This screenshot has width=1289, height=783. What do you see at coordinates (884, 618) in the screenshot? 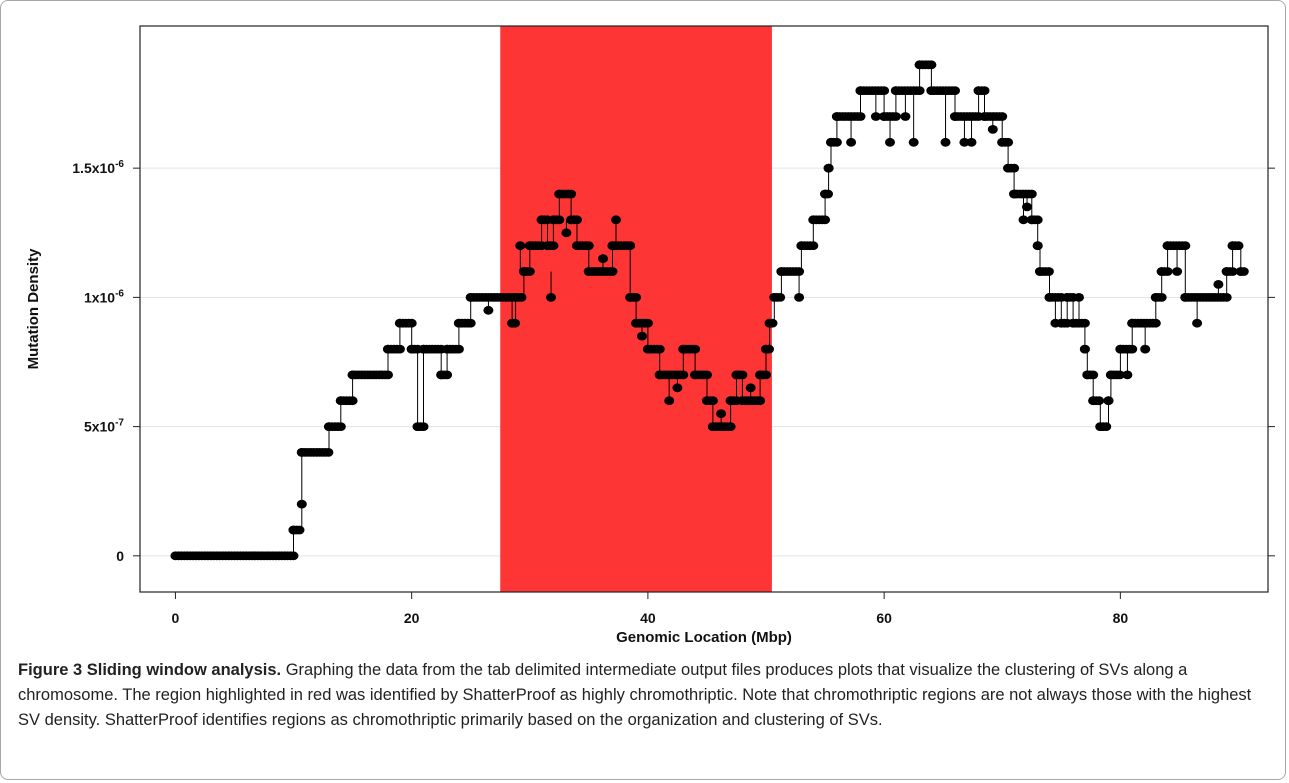
I see `x-tick-label-3: 60` at bounding box center [884, 618].